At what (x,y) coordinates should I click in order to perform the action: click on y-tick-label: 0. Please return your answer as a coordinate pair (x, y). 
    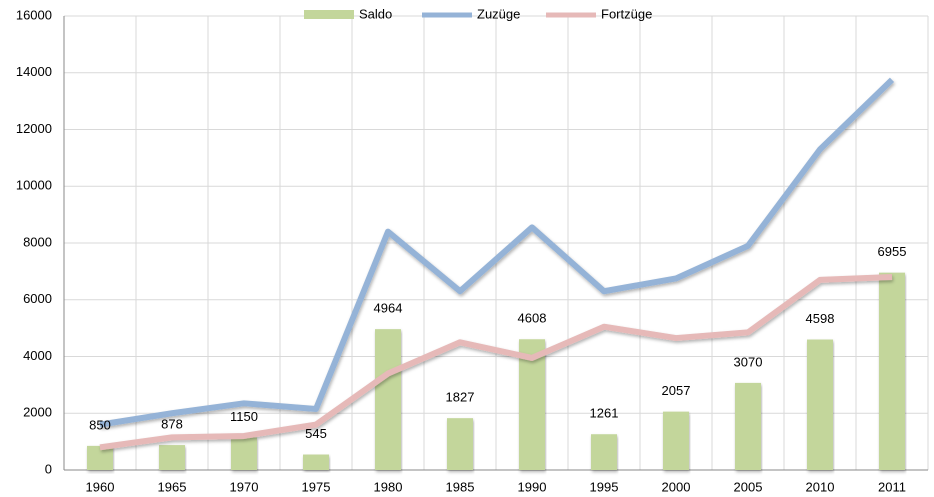
    Looking at the image, I should click on (48, 468).